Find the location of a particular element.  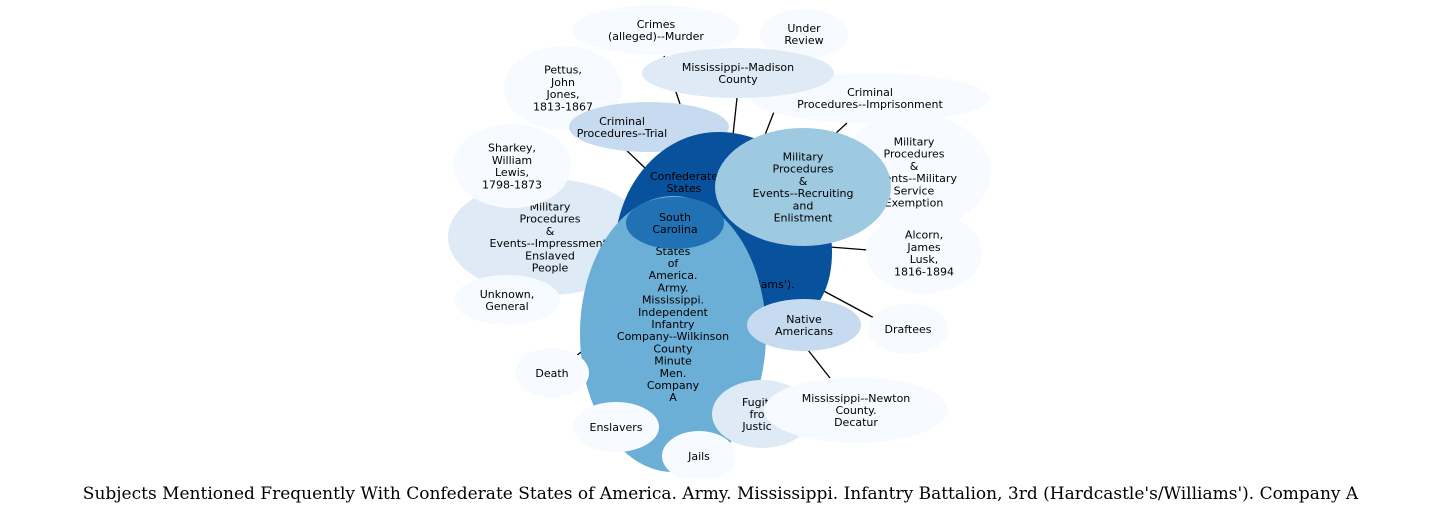

node-unknown-general: Unknown, General is located at coordinates (507, 300).